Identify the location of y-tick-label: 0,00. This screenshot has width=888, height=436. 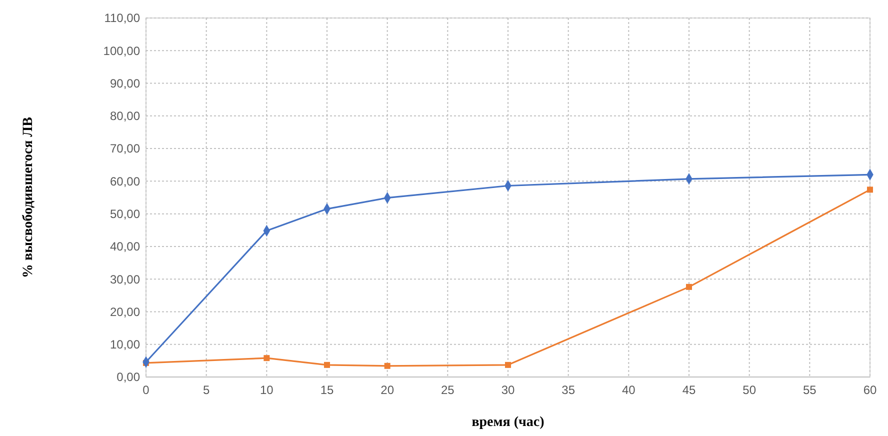
(128, 377).